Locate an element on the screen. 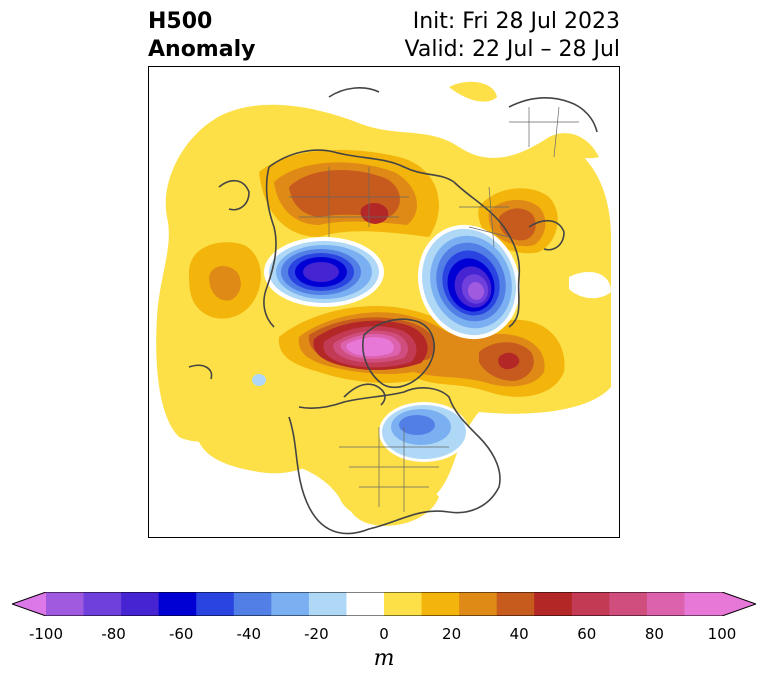 This screenshot has height=684, width=768. colorbar-tick-label: 80 is located at coordinates (654, 634).